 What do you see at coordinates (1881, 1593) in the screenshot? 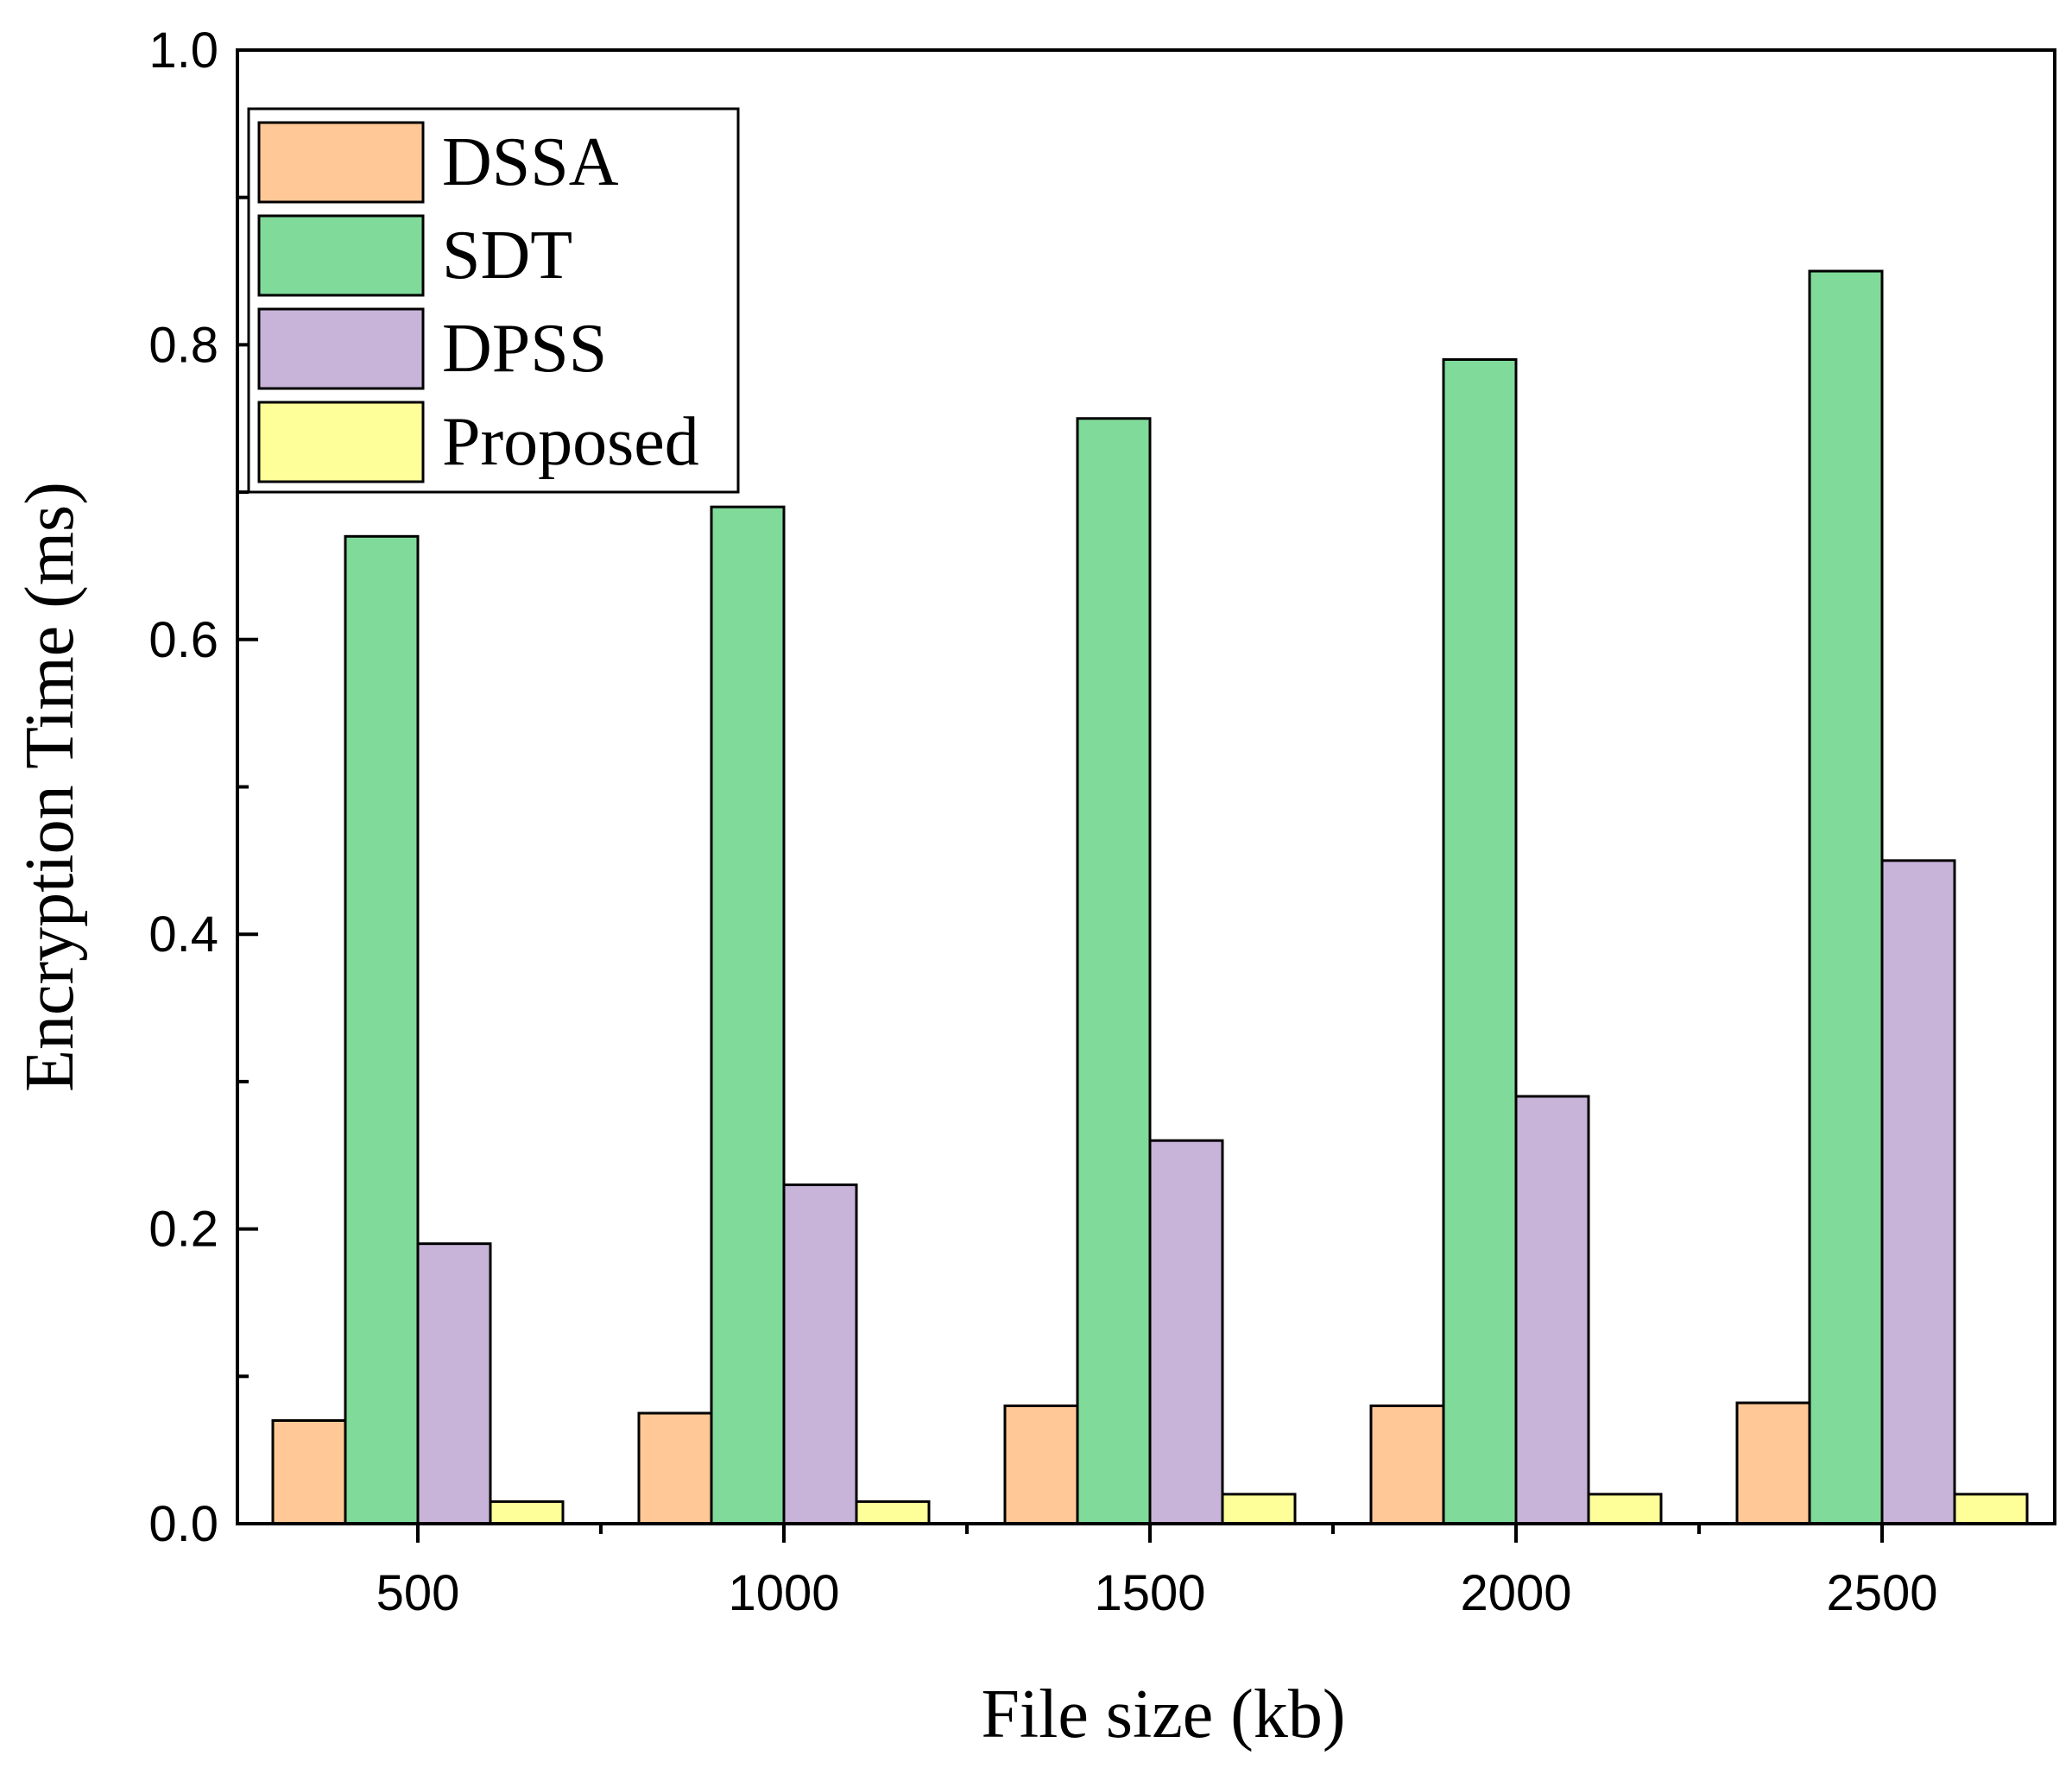
I see `x-tick-label: 2500` at bounding box center [1881, 1593].